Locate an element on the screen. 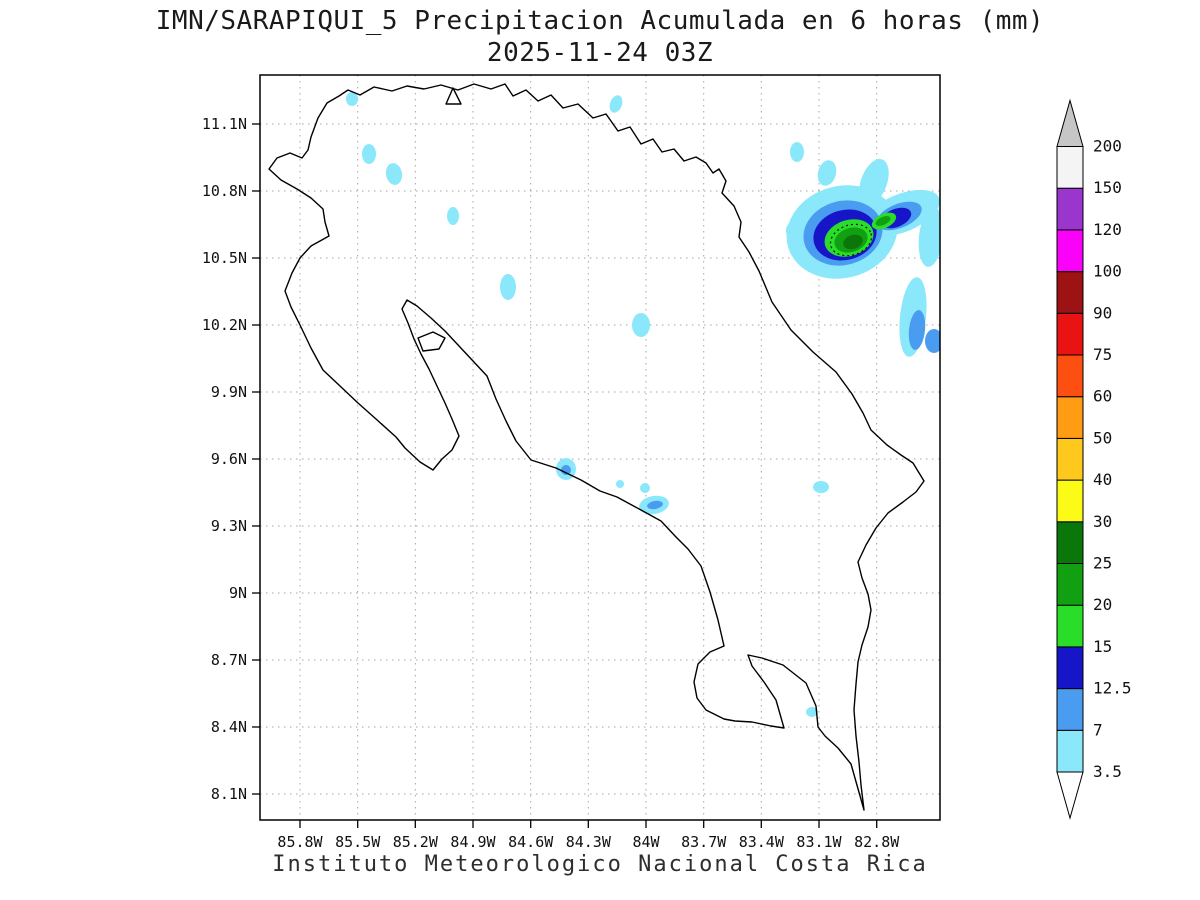 The image size is (1200, 900). lat-tick-label: 11.1N is located at coordinates (224, 124).